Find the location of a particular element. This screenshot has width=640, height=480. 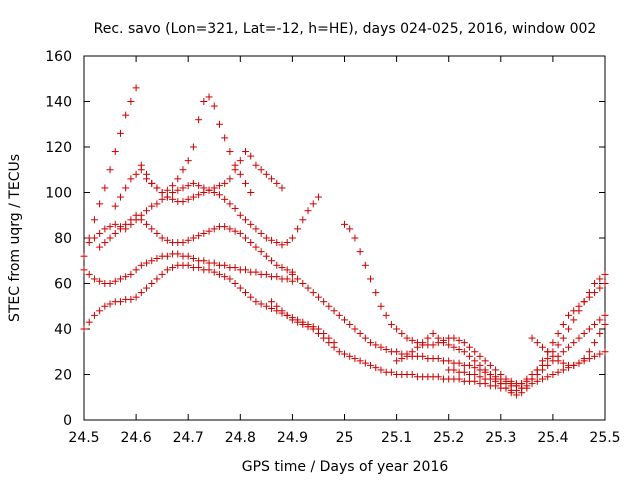

y-tick-label: 20 is located at coordinates (63, 376).